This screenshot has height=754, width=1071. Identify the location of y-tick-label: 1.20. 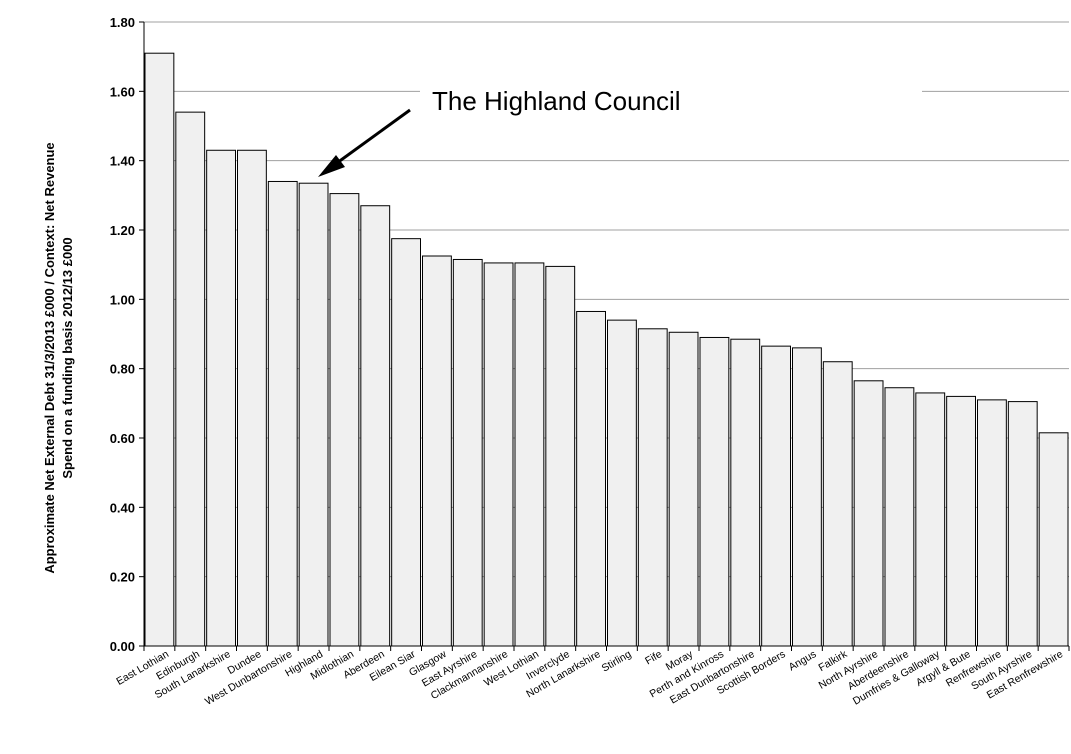
(122, 230).